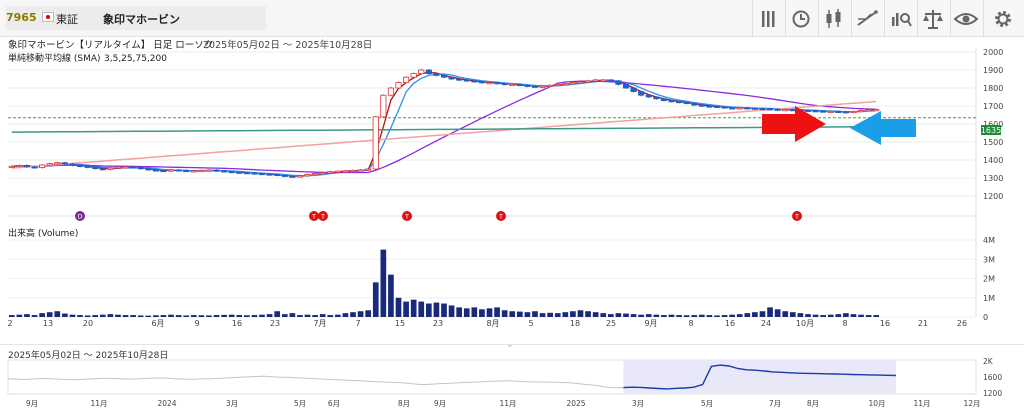  I want to click on settings-button, so click(1003, 19).